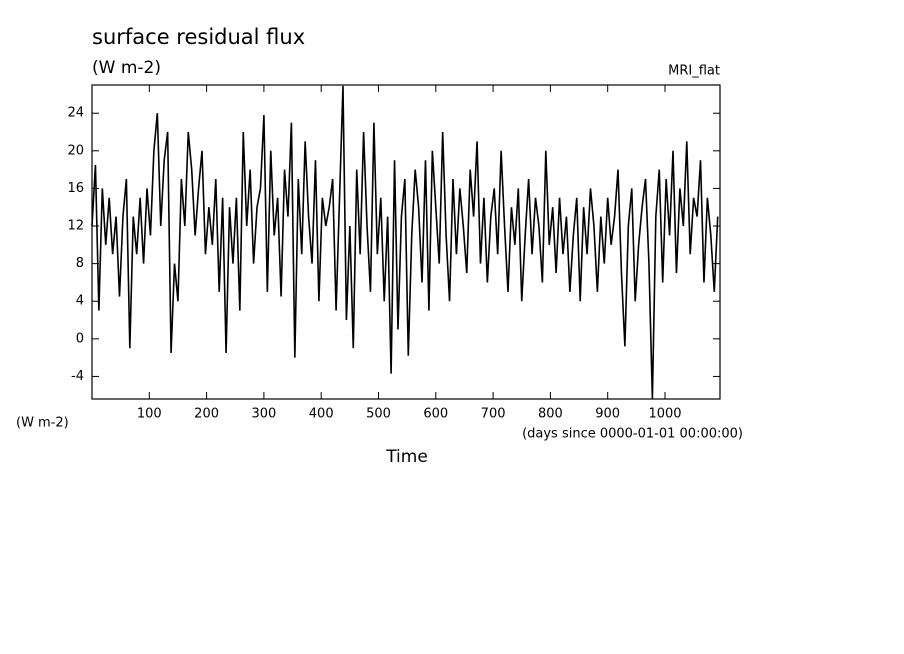 This screenshot has width=904, height=654. I want to click on x-tick-label: 500, so click(378, 414).